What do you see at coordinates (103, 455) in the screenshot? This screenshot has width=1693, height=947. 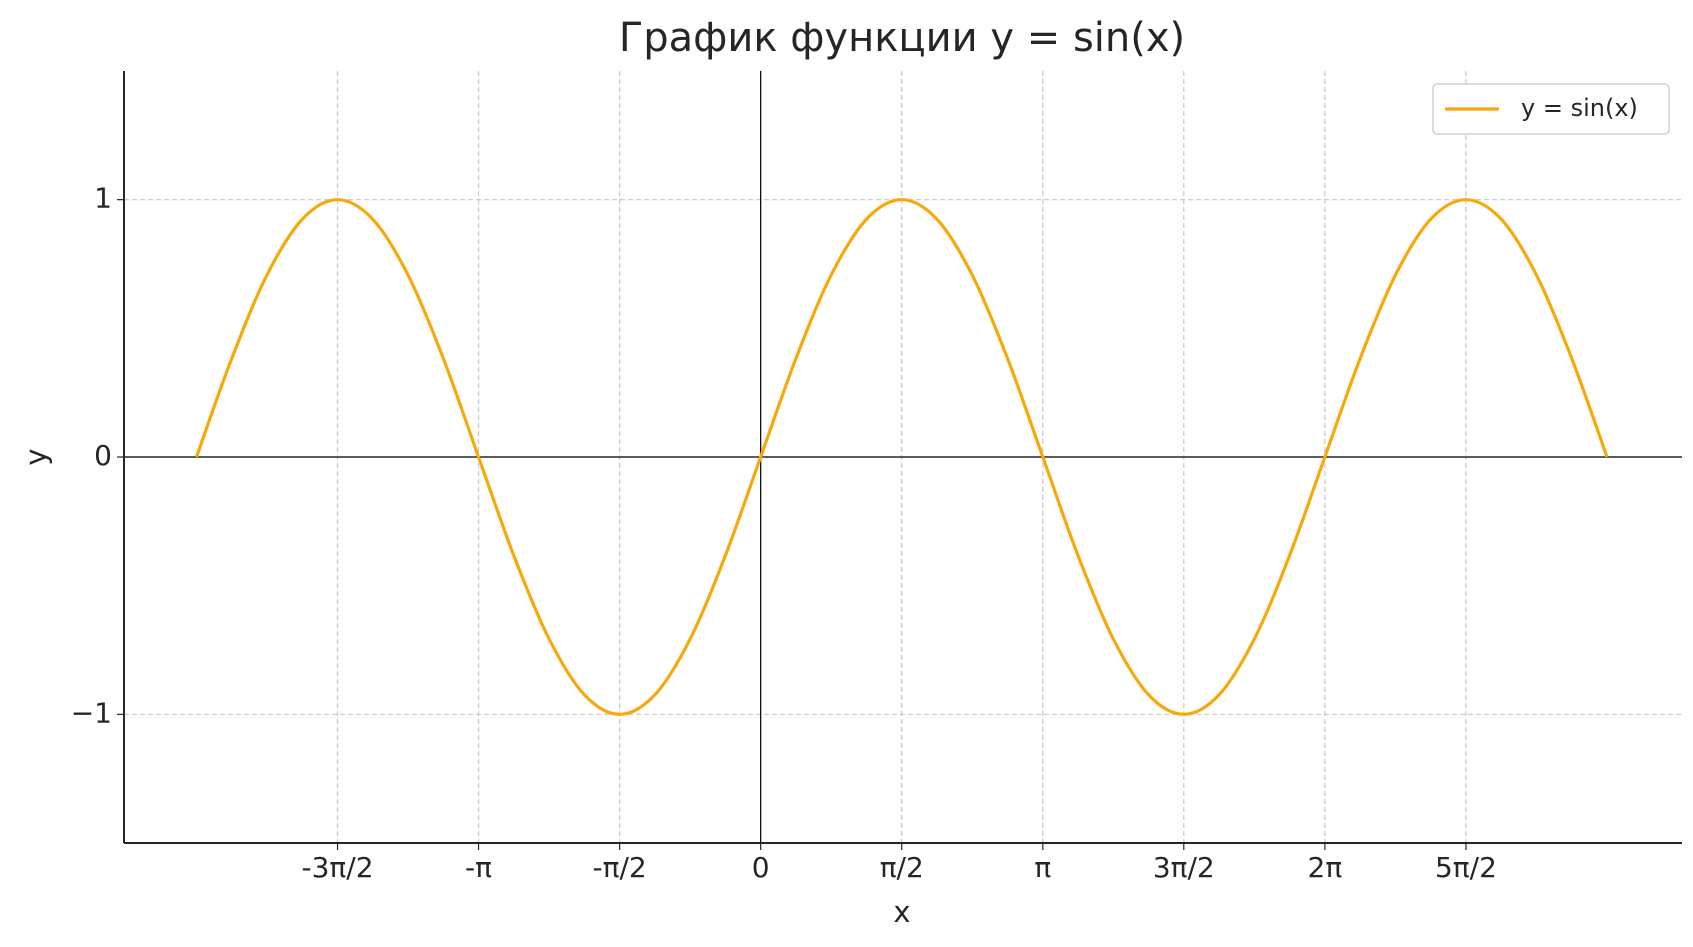 I see `y-tick-label: 0` at bounding box center [103, 455].